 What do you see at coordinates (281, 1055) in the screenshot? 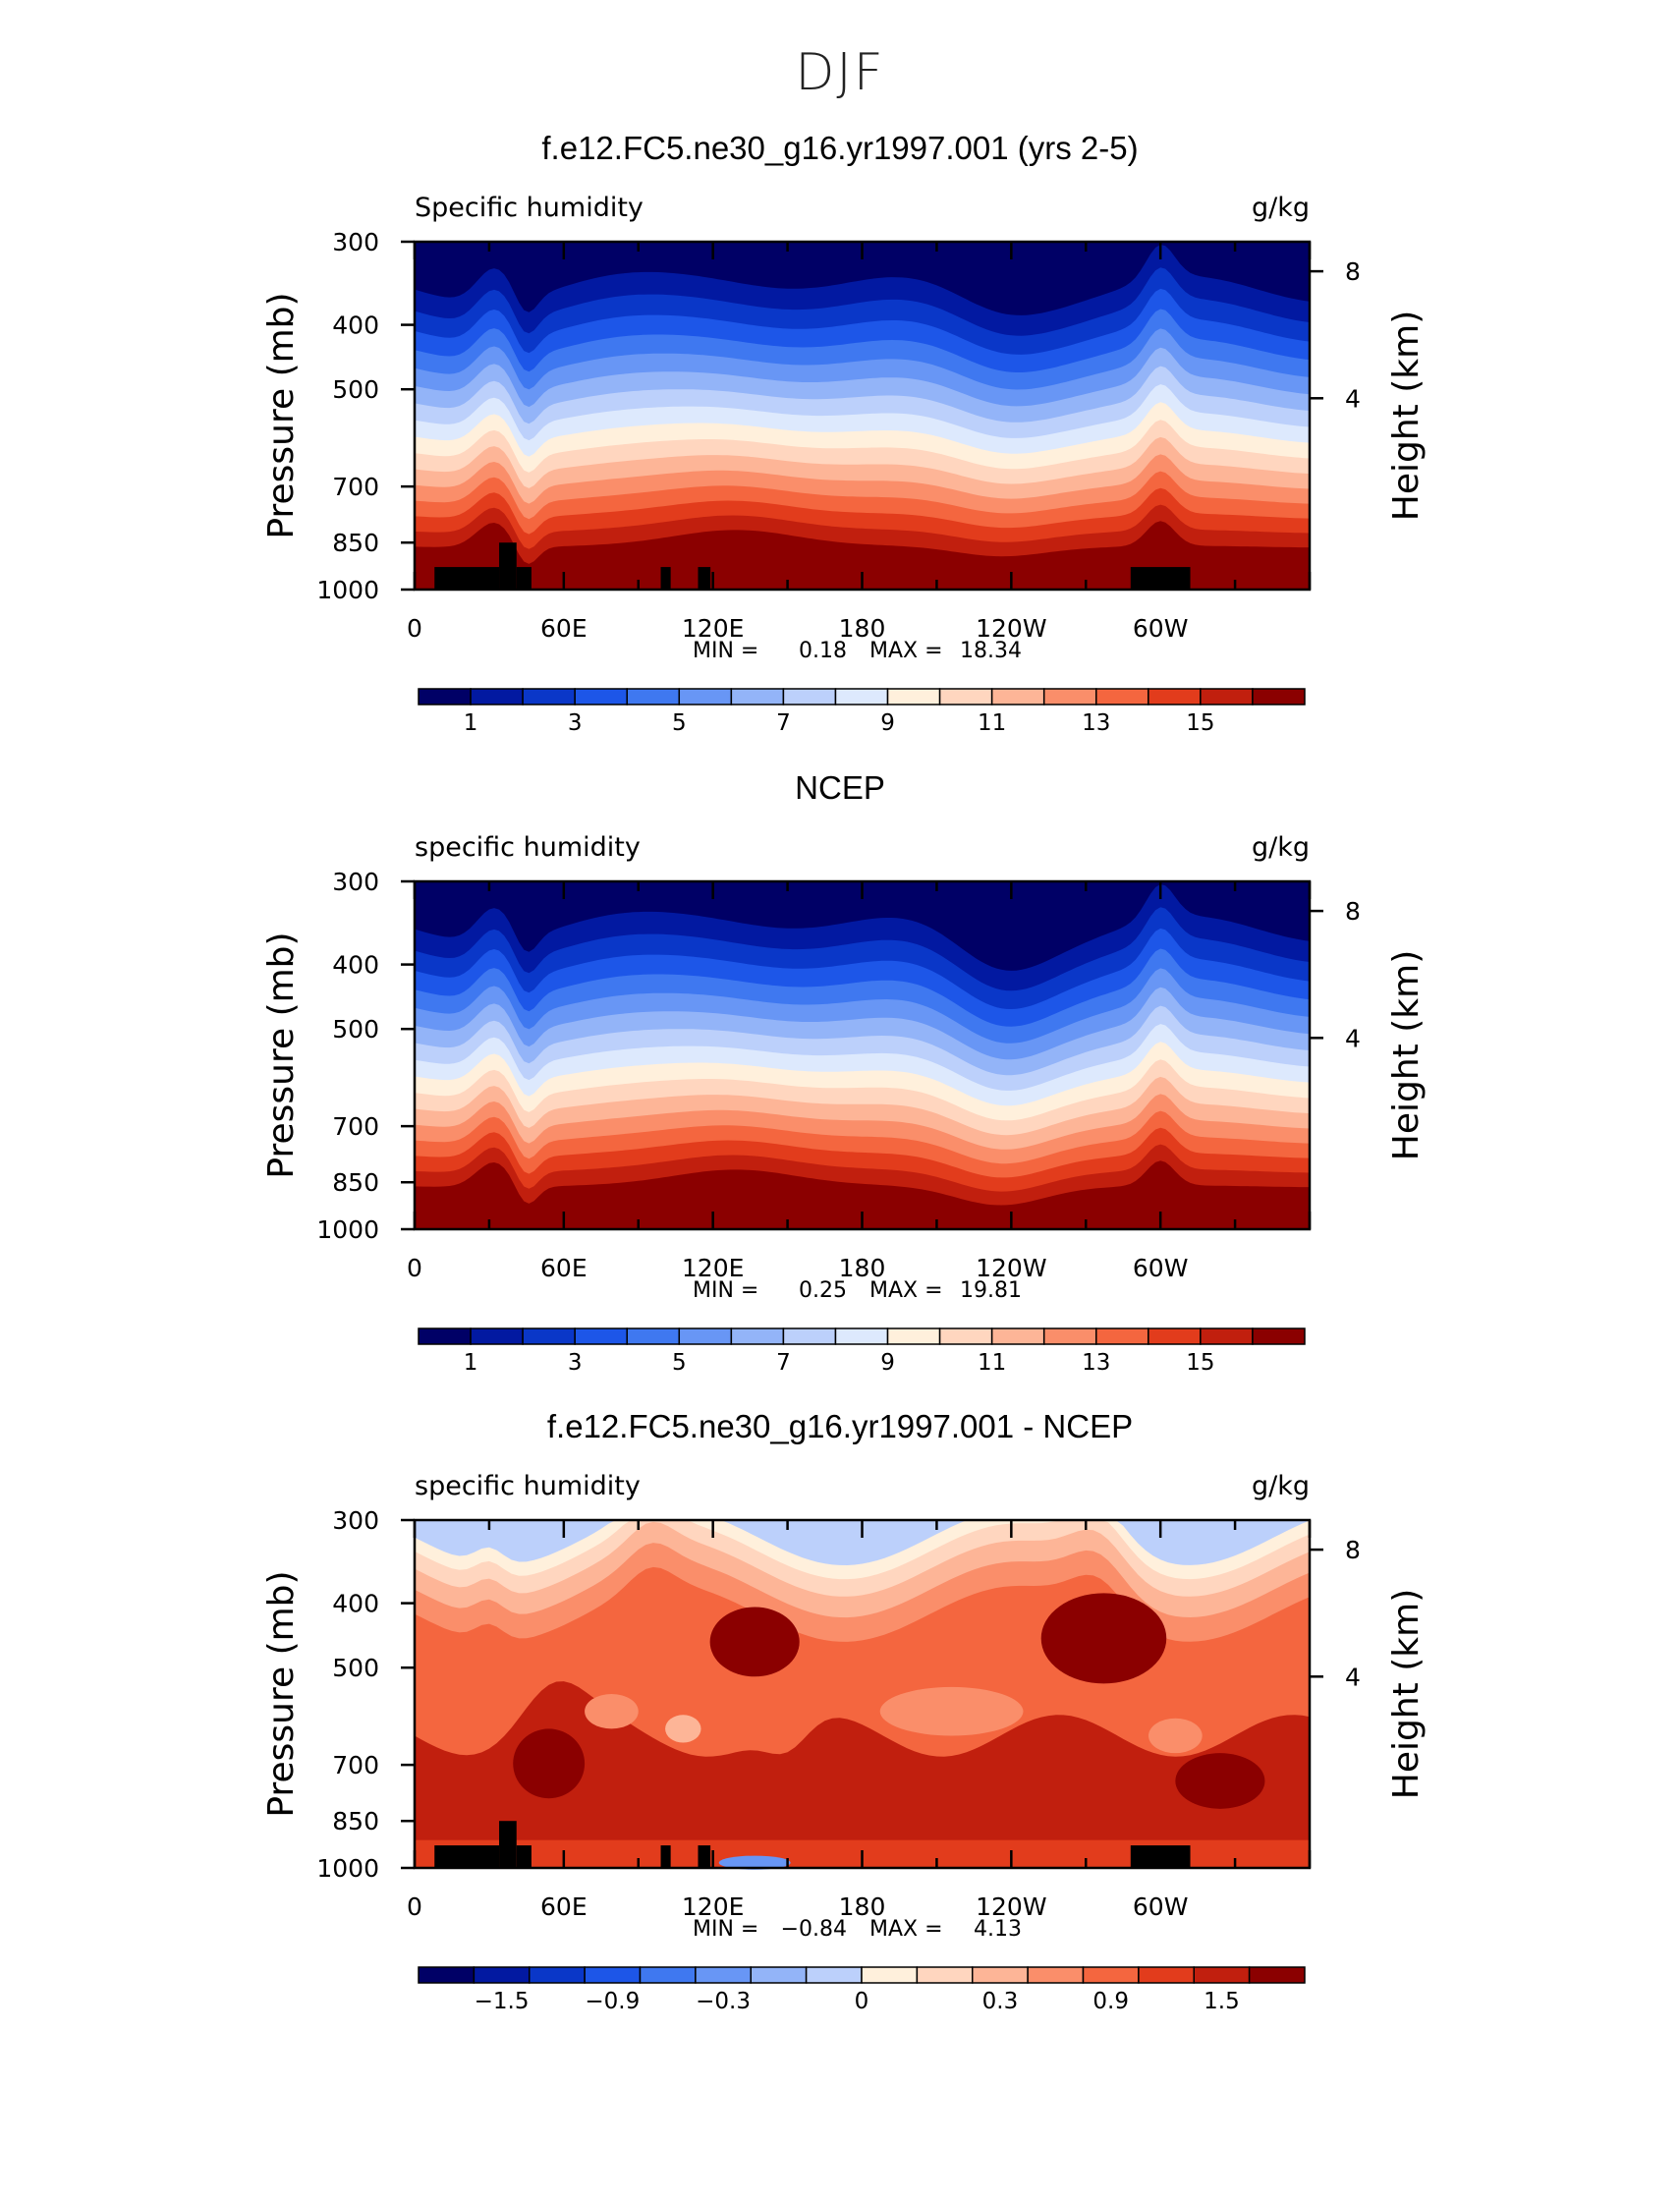
I see `y-axis-title: Pressure (mb)` at bounding box center [281, 1055].